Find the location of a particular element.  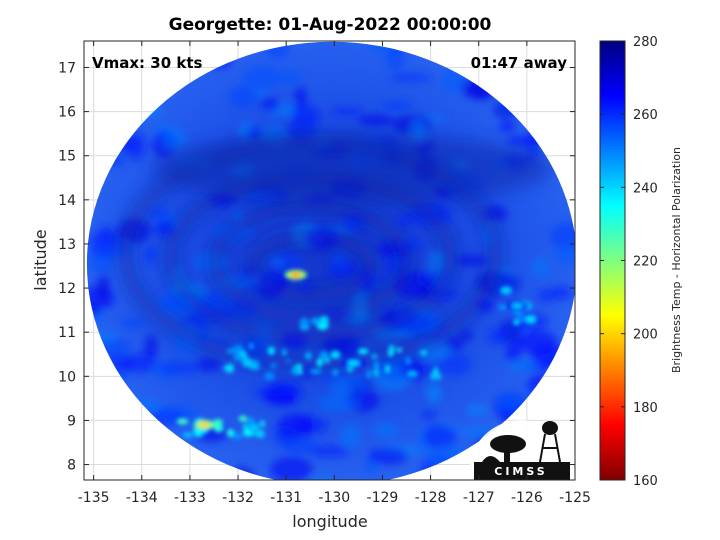

y-axis-label: latitude is located at coordinates (40, 259).